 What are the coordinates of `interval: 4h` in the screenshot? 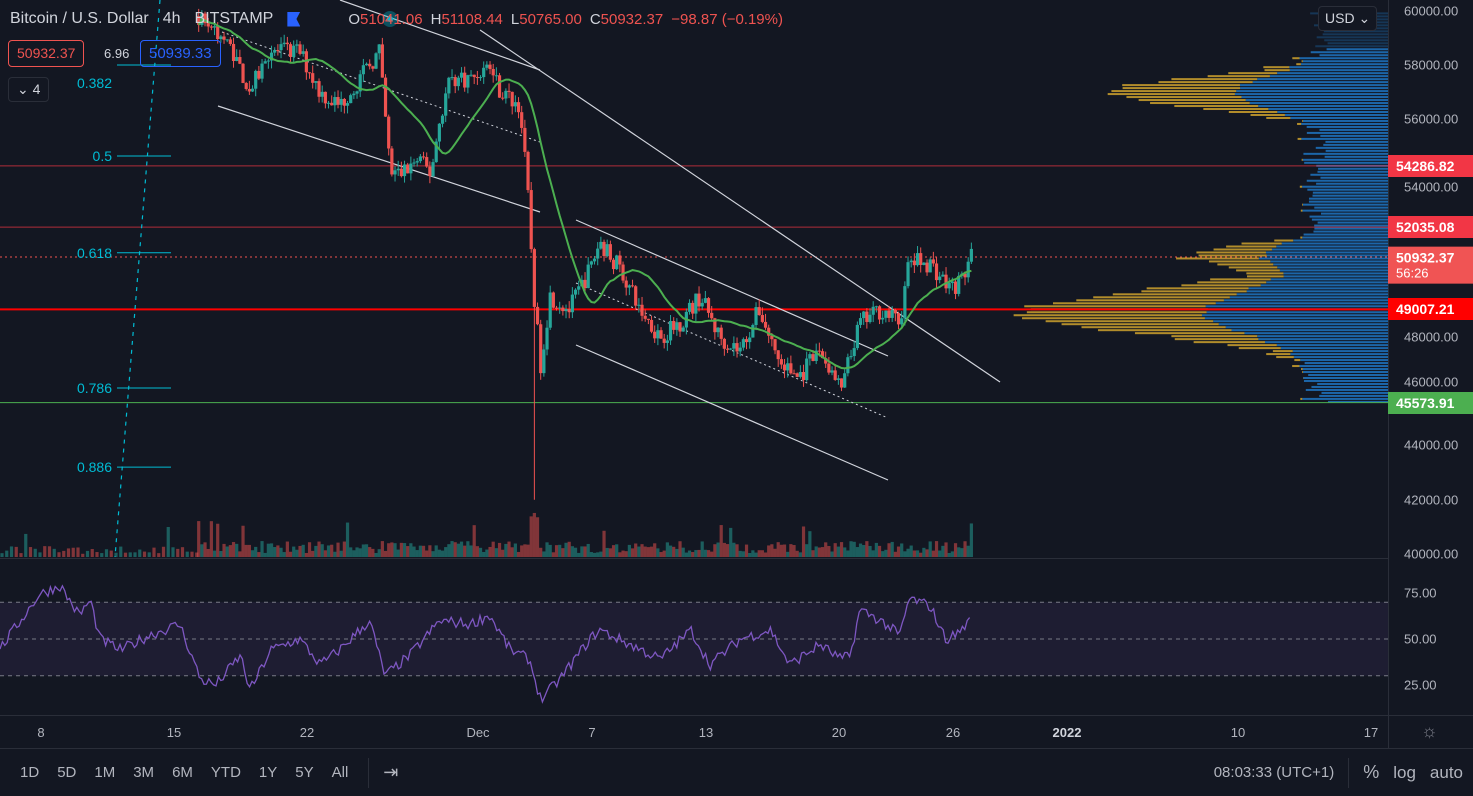 It's located at (171, 18).